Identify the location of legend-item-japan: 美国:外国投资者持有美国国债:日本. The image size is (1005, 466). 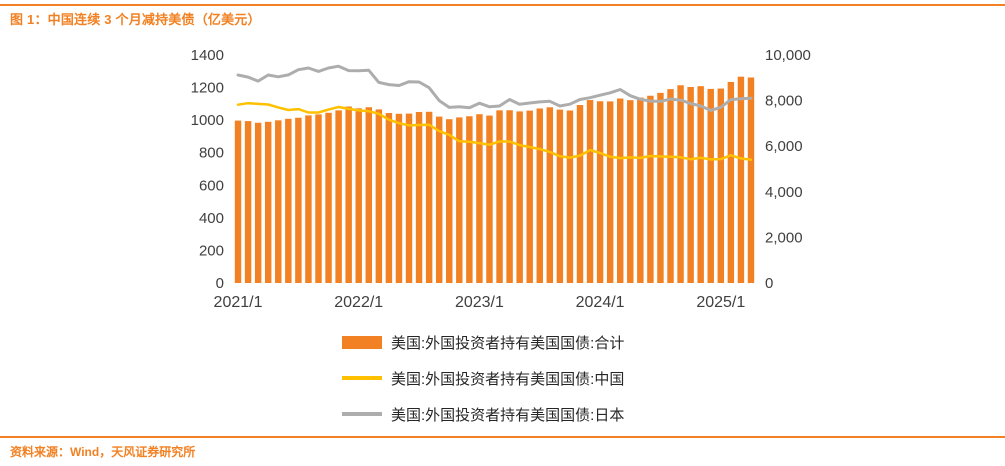
(483, 414).